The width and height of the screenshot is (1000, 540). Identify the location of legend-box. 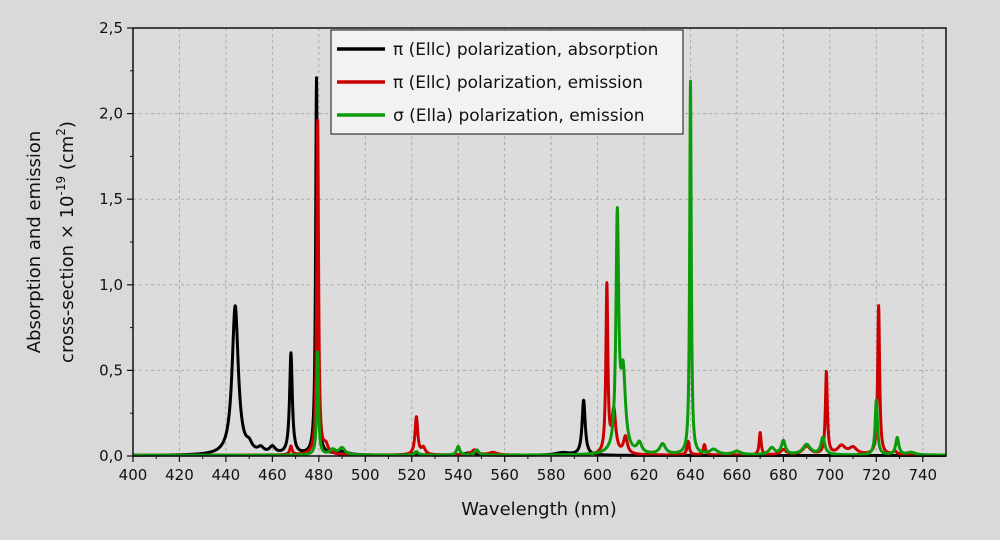
(507, 82).